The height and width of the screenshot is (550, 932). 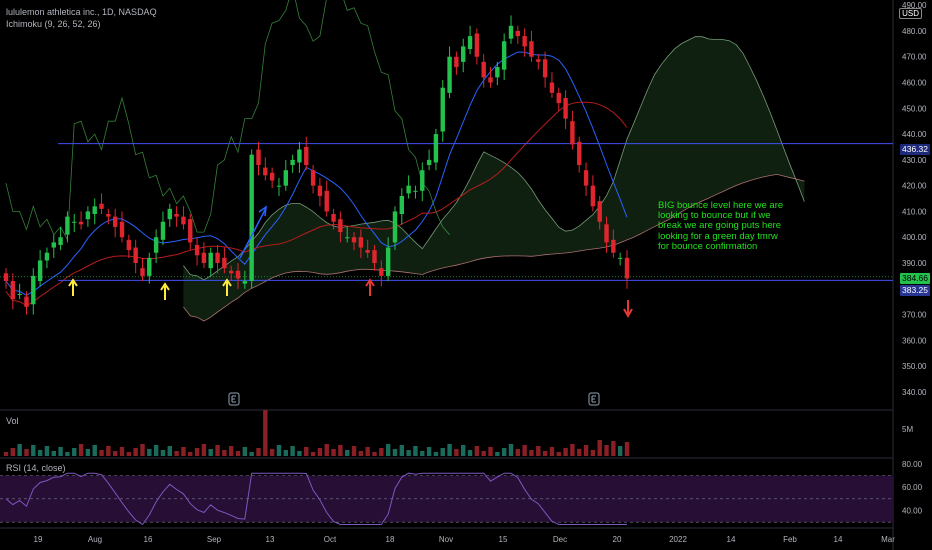 I want to click on trend-arrow, so click(x=253, y=233).